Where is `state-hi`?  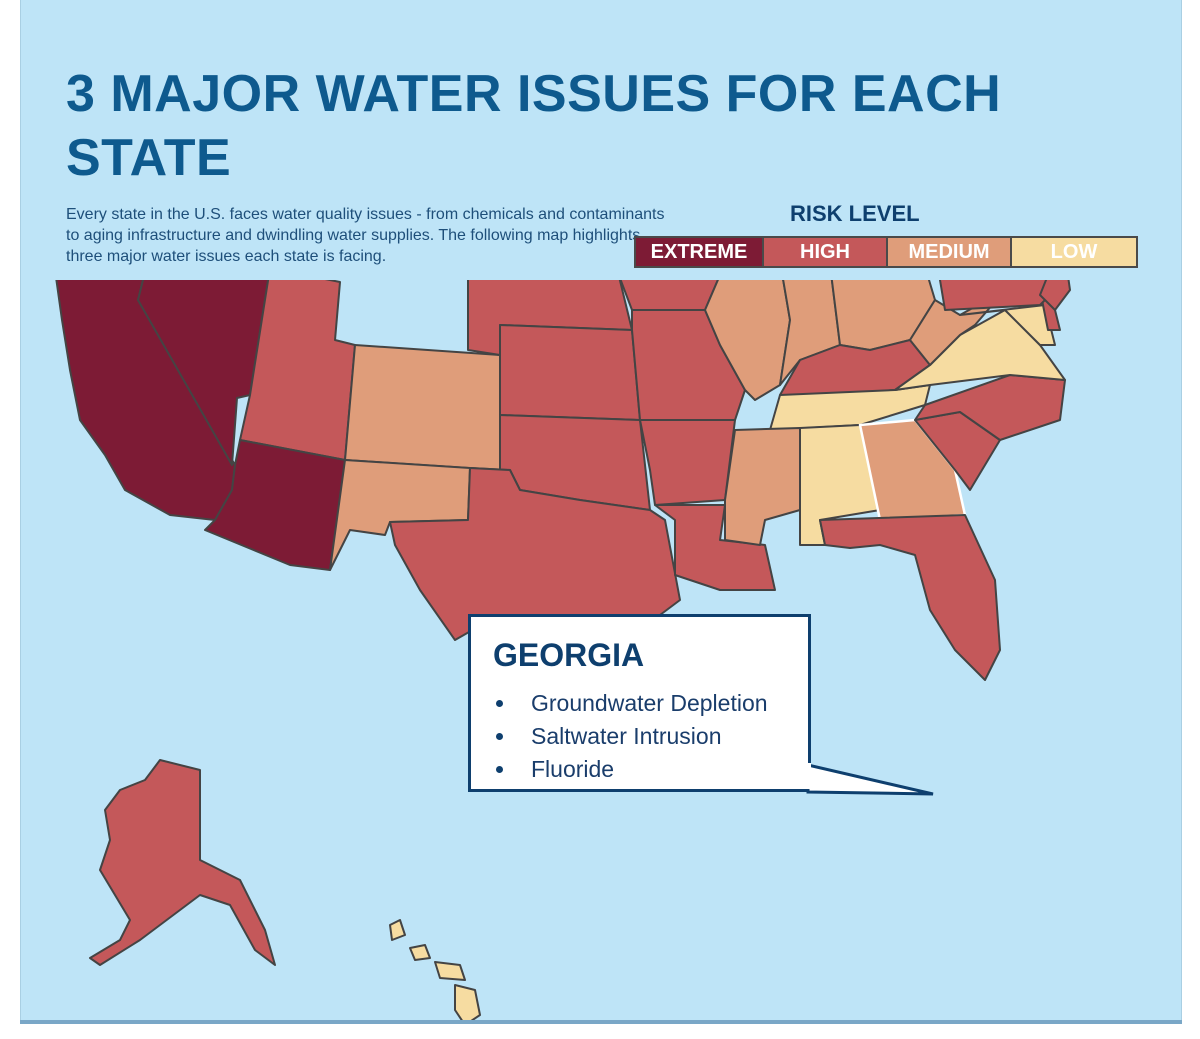 state-hi is located at coordinates (435, 969).